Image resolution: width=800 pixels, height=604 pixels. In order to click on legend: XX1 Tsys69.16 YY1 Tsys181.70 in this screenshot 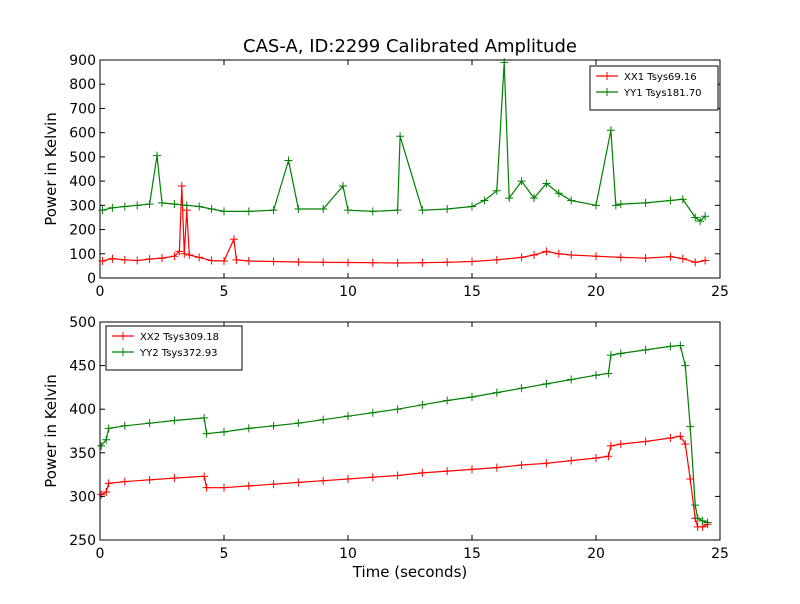, I will do `click(654, 88)`.